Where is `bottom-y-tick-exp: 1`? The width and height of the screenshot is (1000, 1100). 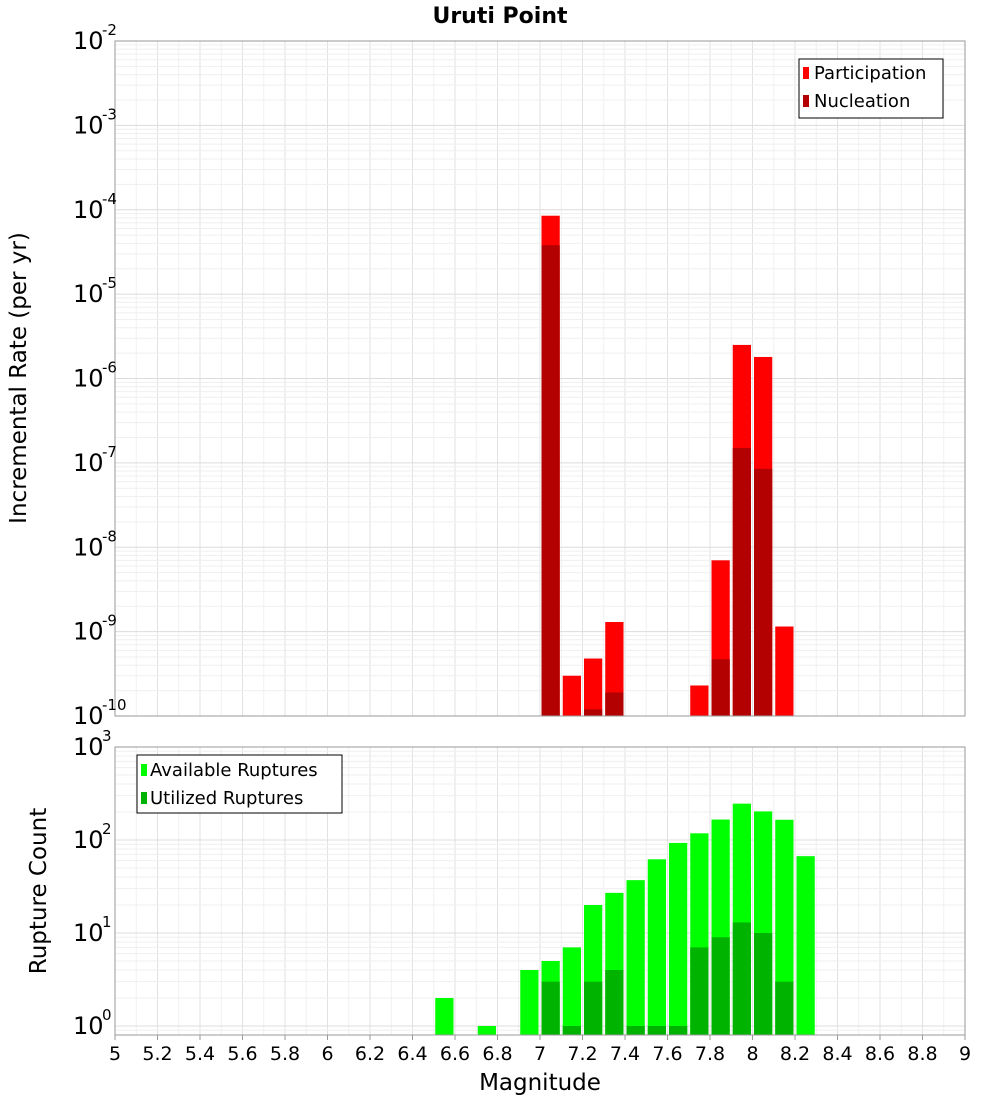 bottom-y-tick-exp: 1 is located at coordinates (107, 922).